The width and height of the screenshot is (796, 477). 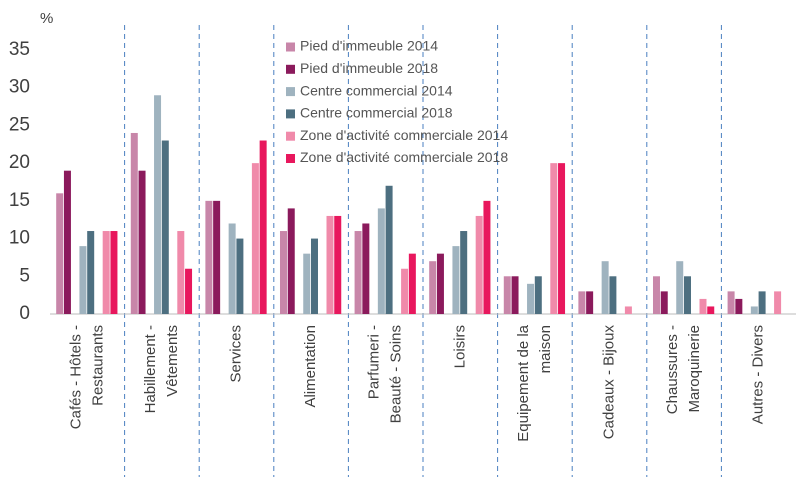 What do you see at coordinates (608, 382) in the screenshot?
I see `x-tick-label: Cadeaux - Bijoux` at bounding box center [608, 382].